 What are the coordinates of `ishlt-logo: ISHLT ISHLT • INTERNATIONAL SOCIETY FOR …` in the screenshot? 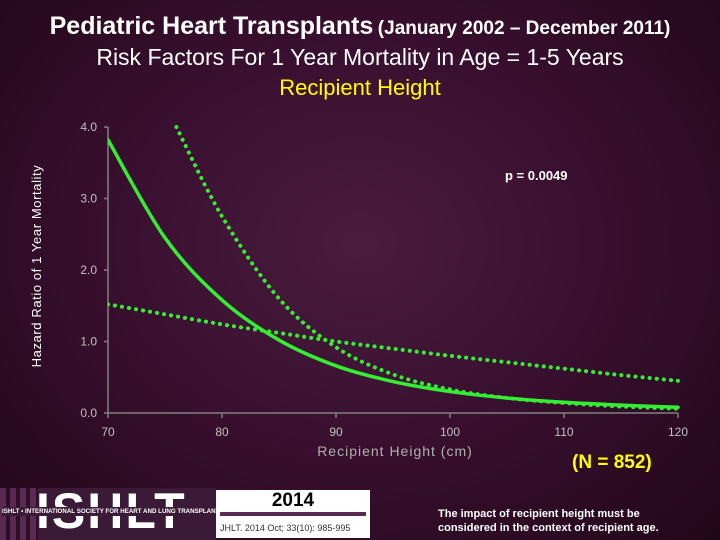 It's located at (108, 514).